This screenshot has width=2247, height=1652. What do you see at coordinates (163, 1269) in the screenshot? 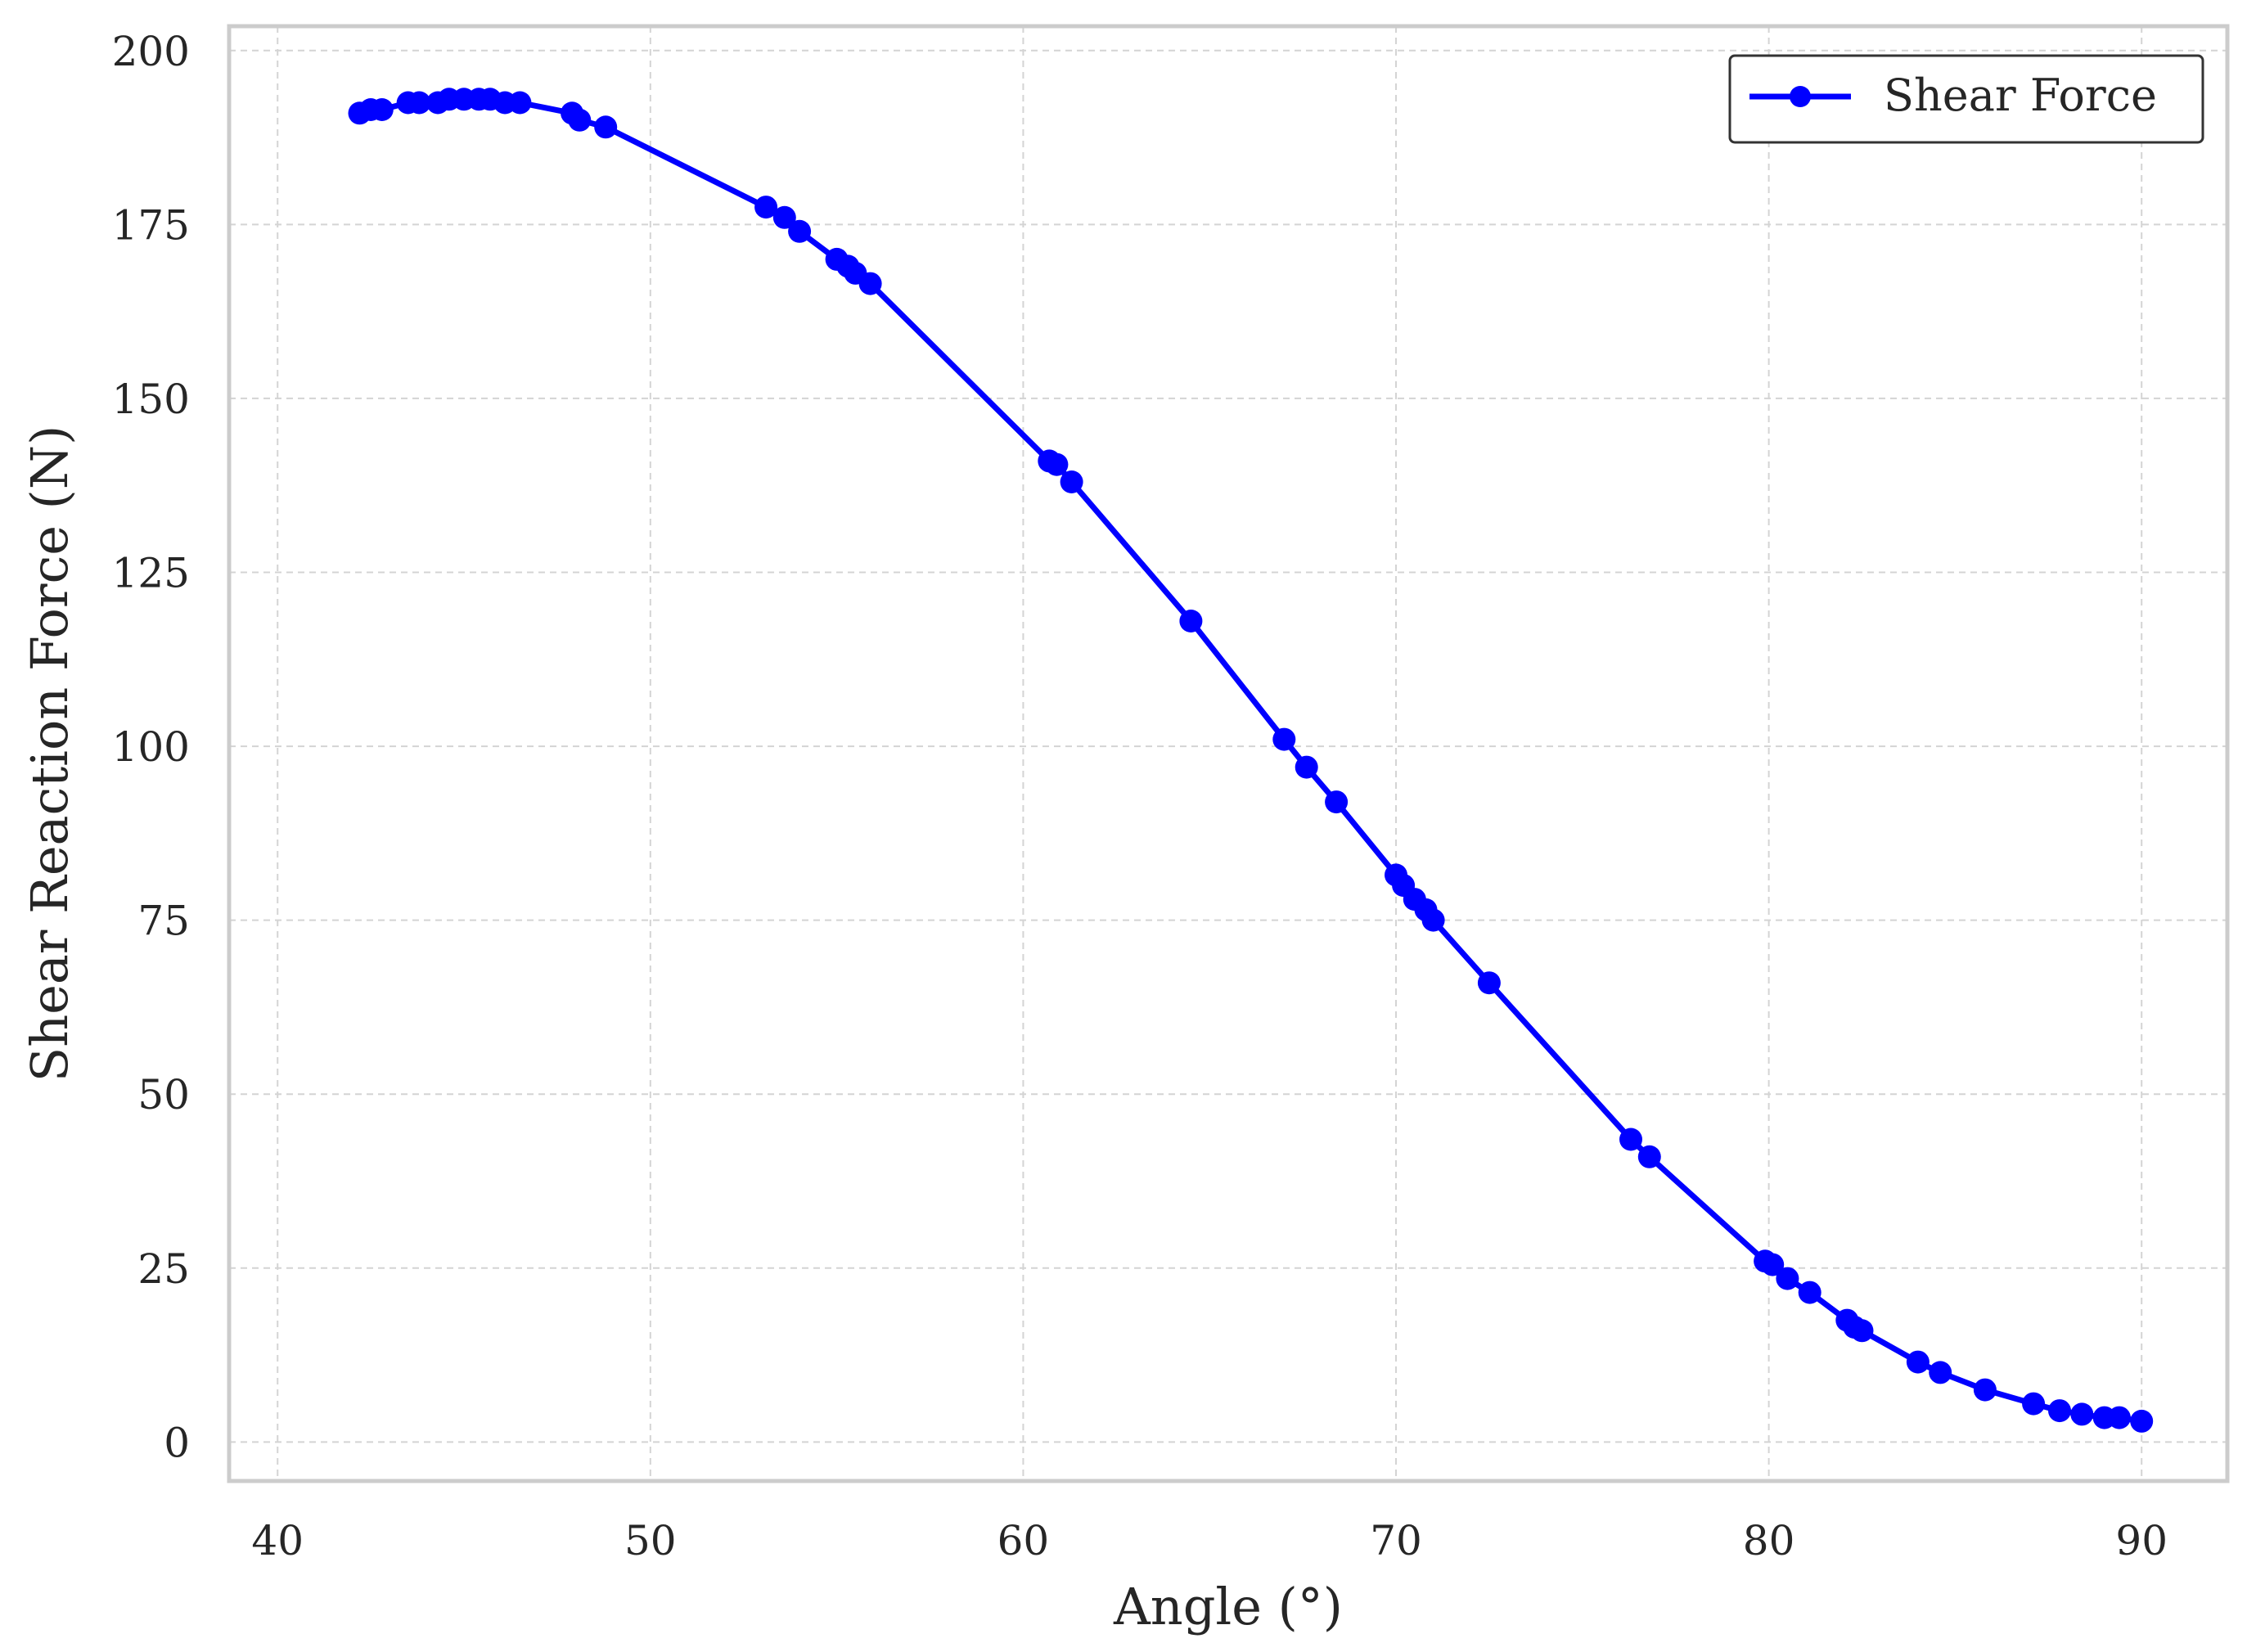
I see `y-tick-label: 25` at bounding box center [163, 1269].